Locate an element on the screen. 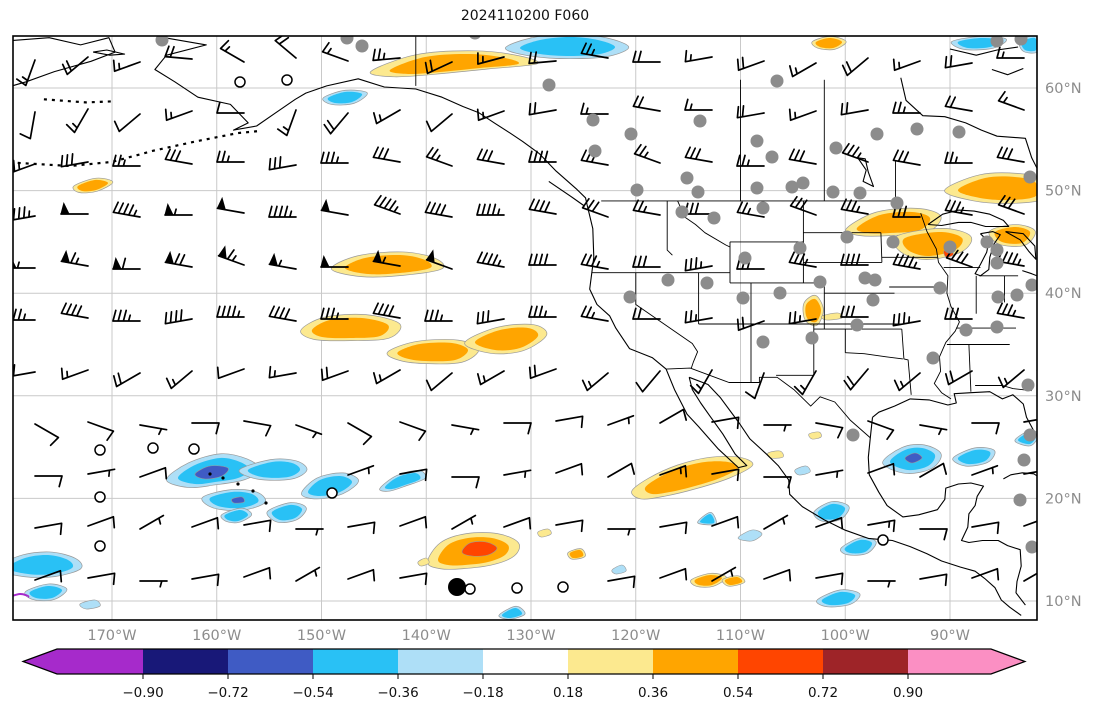 The width and height of the screenshot is (1105, 712). colorbar-tick-label: −0.54 is located at coordinates (312, 693).